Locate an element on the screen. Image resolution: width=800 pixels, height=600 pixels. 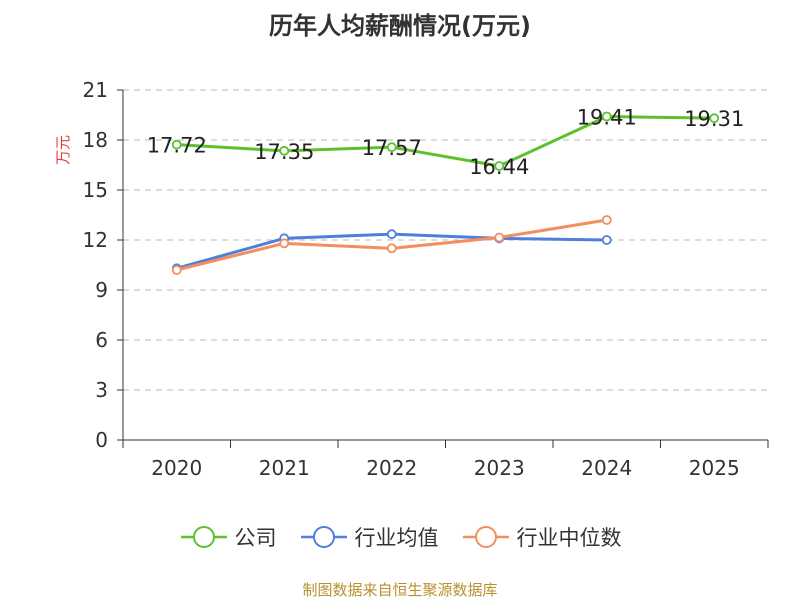
legend: 公司 行业均值 行业中位数 is located at coordinates (400, 537).